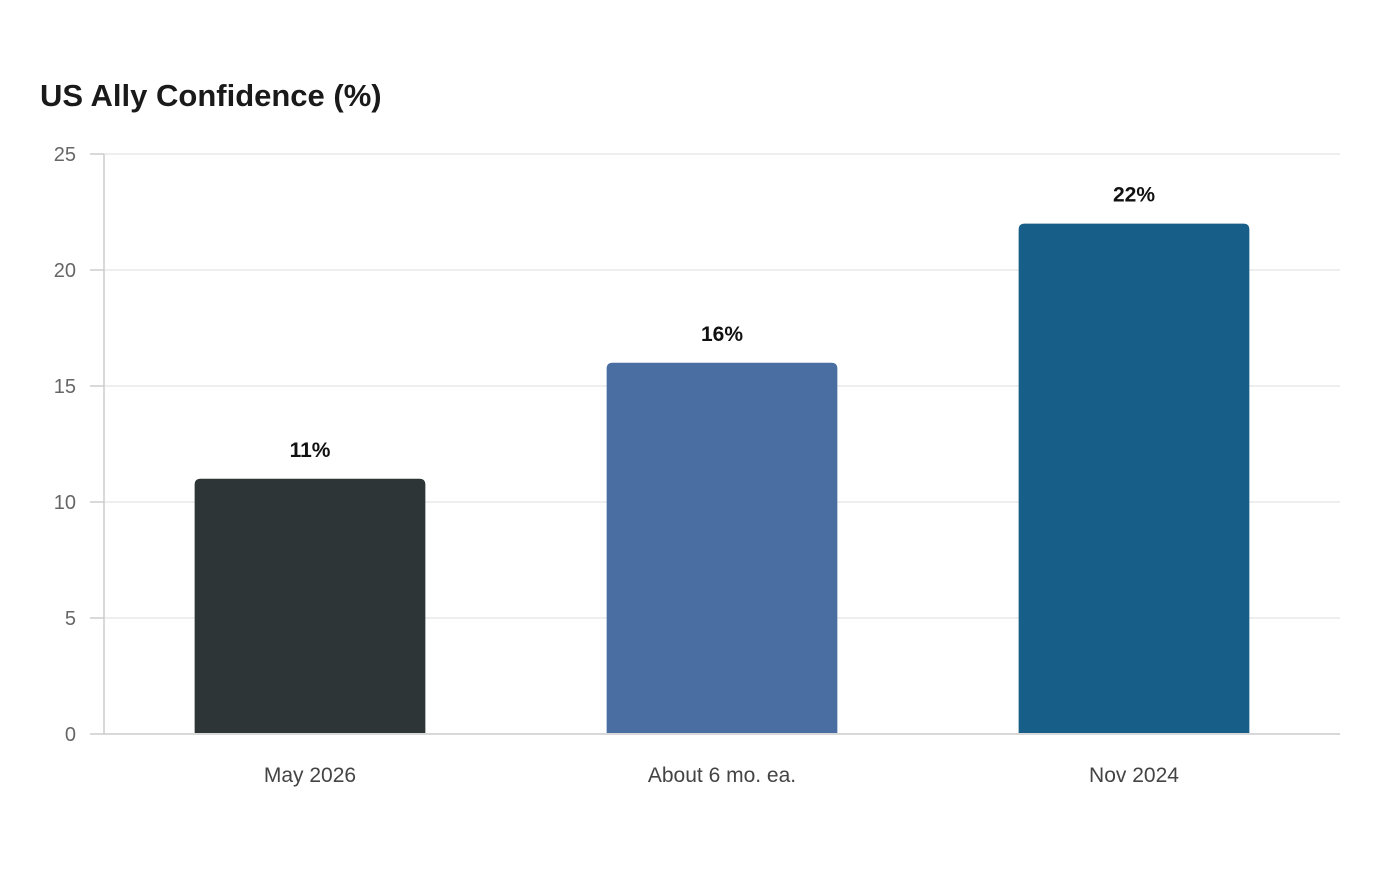 This screenshot has height=880, width=1400. I want to click on x-category-label: About 6 mo. ea., so click(722, 775).